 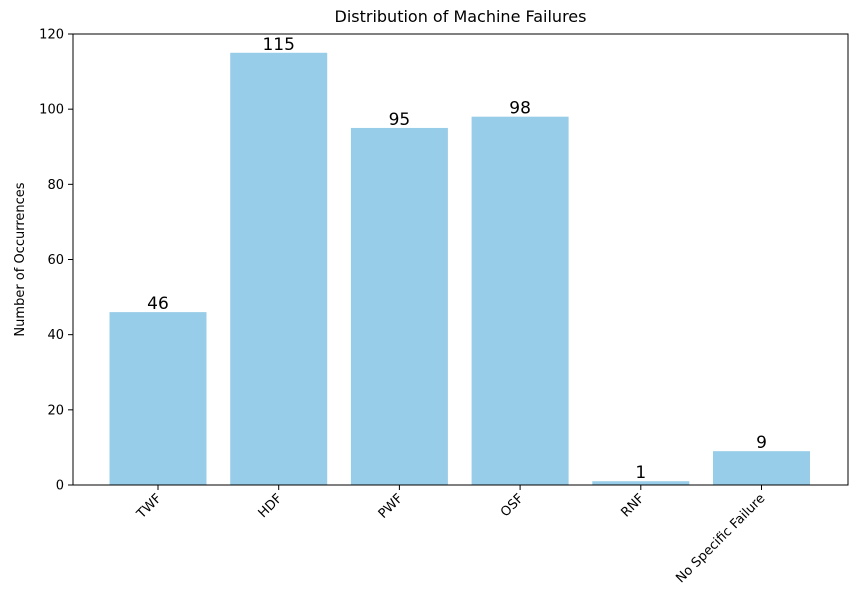 I want to click on x-tick-label: TWF, so click(x=149, y=506).